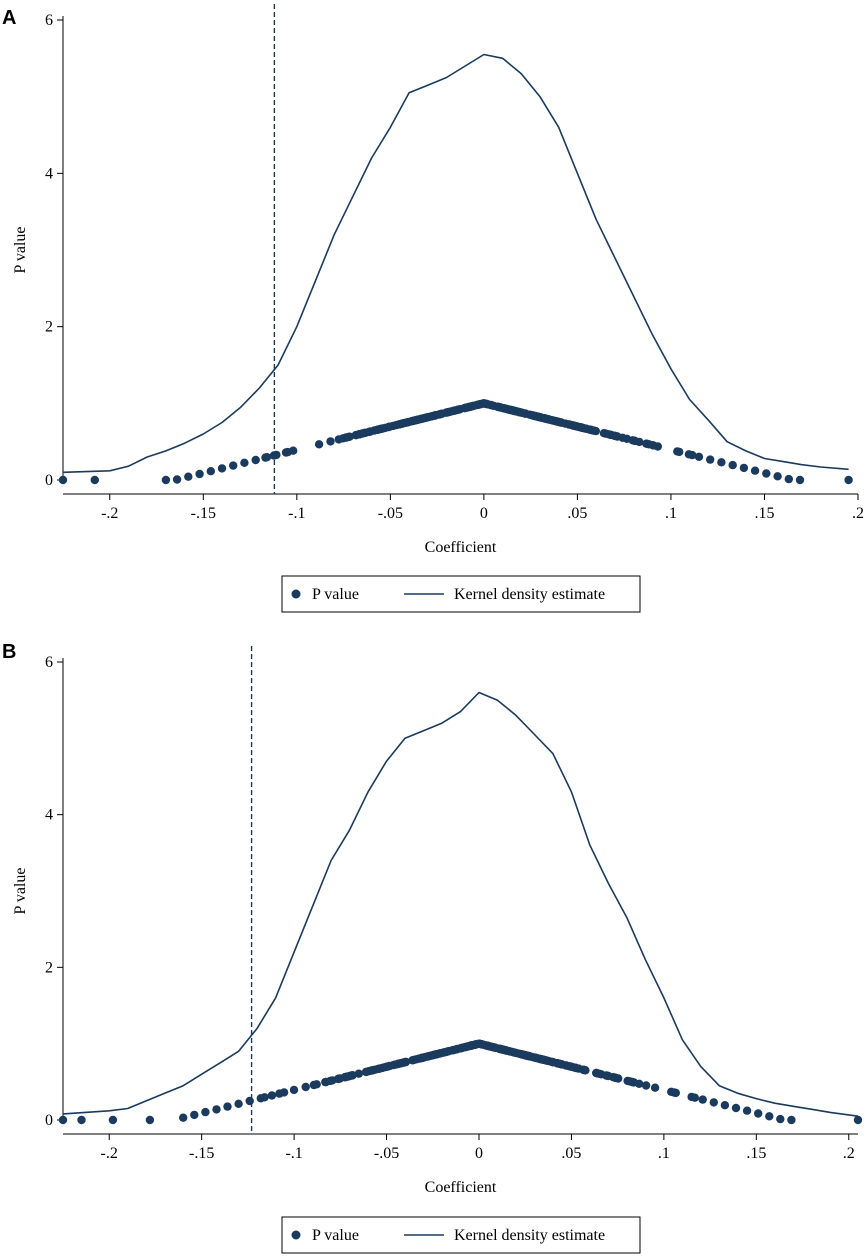 The width and height of the screenshot is (865, 1259). What do you see at coordinates (461, 1187) in the screenshot?
I see `x-axis-title: Coefficient` at bounding box center [461, 1187].